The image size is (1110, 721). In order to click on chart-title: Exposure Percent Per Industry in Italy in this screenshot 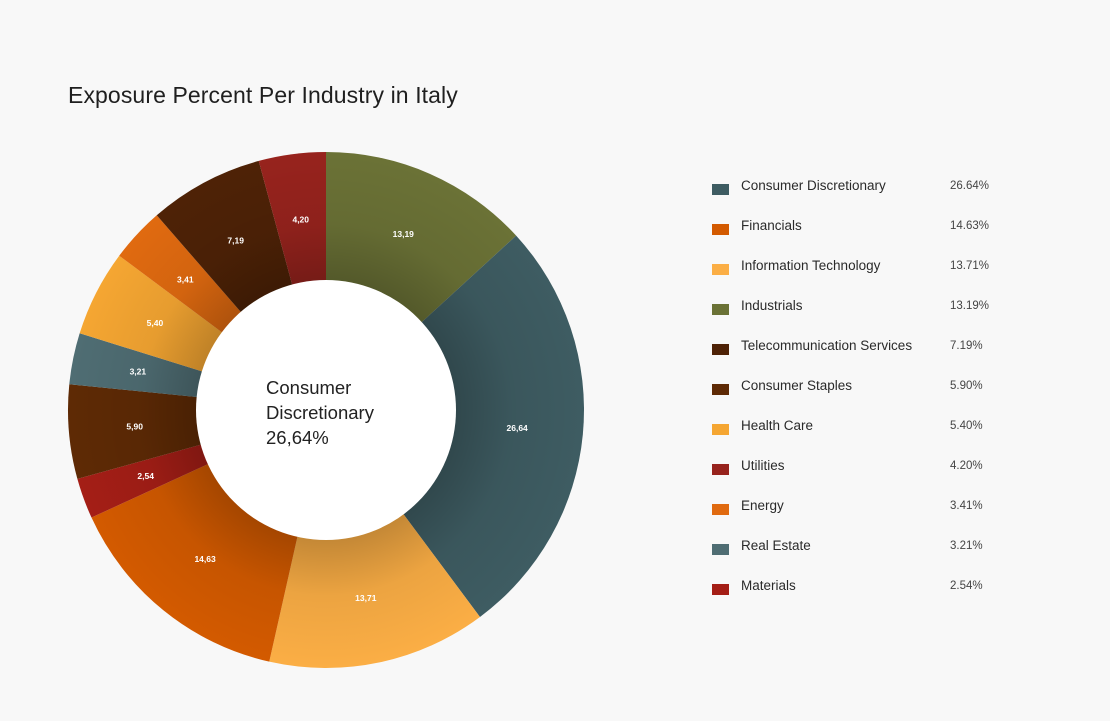, I will do `click(263, 95)`.